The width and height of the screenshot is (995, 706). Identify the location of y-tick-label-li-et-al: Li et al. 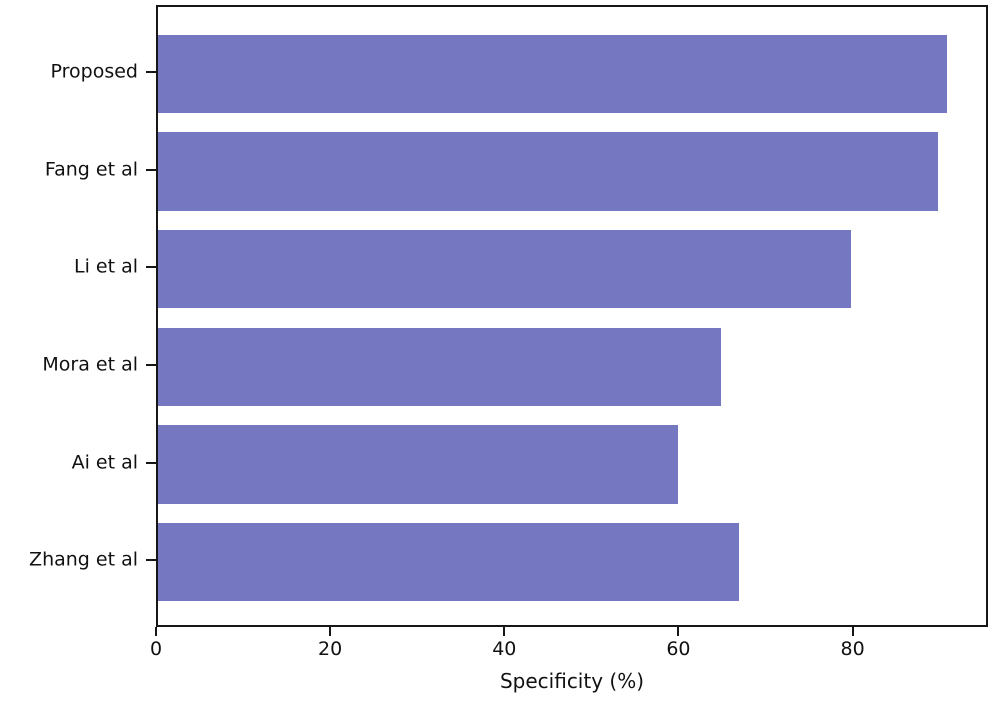
(105, 266).